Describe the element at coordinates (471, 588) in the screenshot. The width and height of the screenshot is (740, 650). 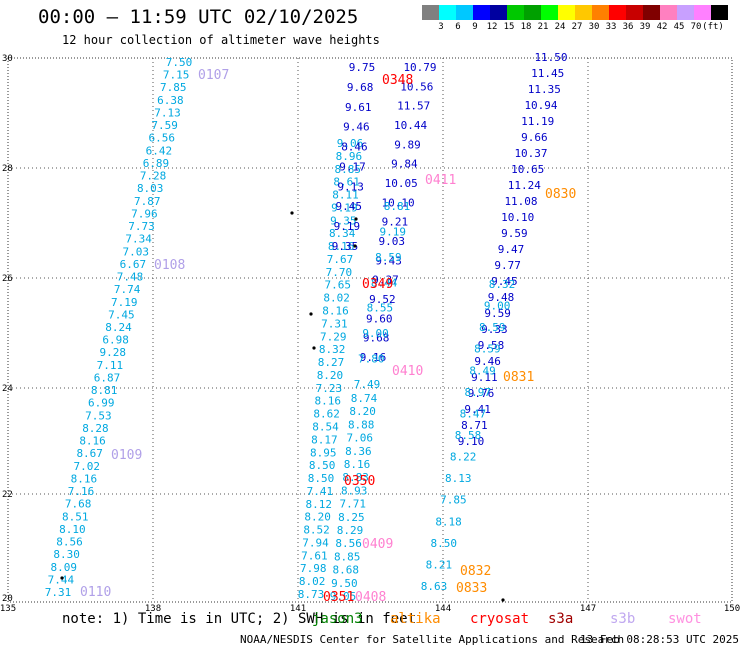
I see `pass-label: 0833` at that location.